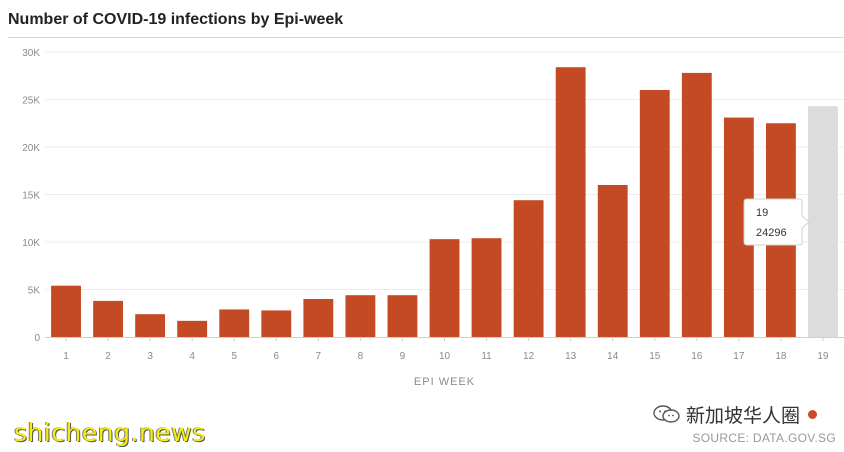 This screenshot has width=844, height=452. What do you see at coordinates (426, 37) in the screenshot?
I see `title-divider` at bounding box center [426, 37].